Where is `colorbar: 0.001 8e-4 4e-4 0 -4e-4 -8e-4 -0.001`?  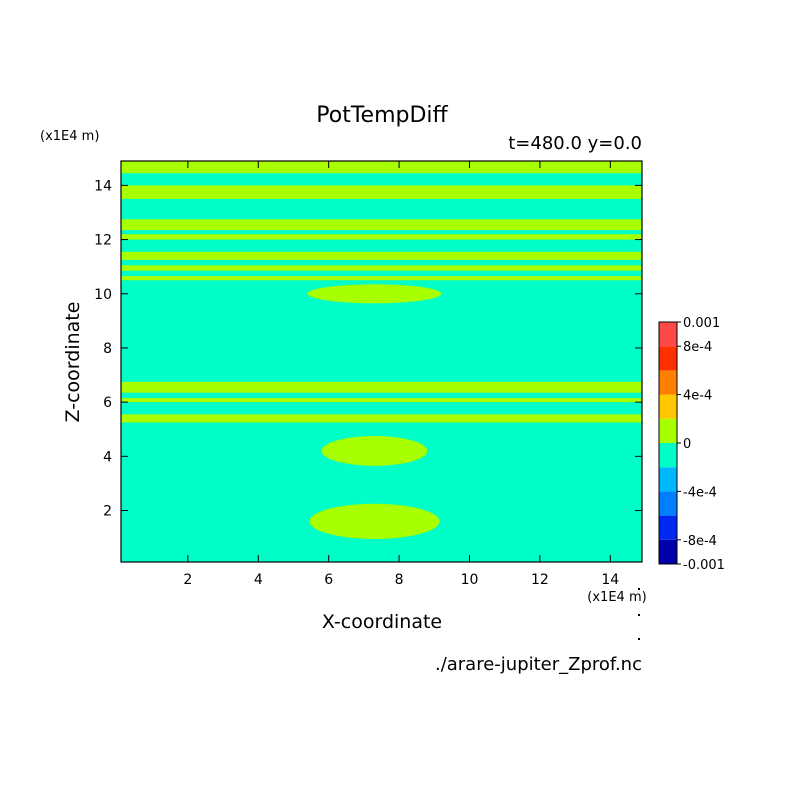
colorbar: 0.001 8e-4 4e-4 0 -4e-4 -8e-4 -0.001 is located at coordinates (691, 444).